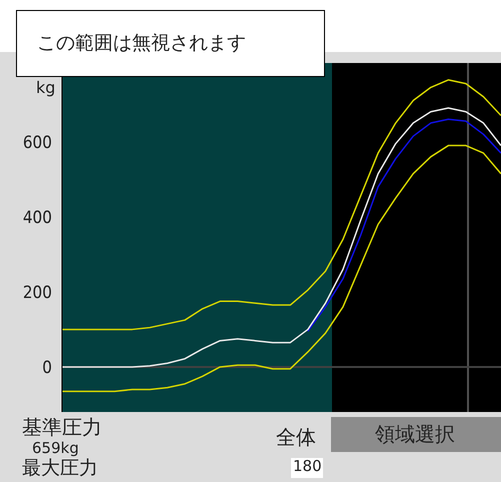  Describe the element at coordinates (415, 434) in the screenshot. I see `text: 領域選択` at that location.